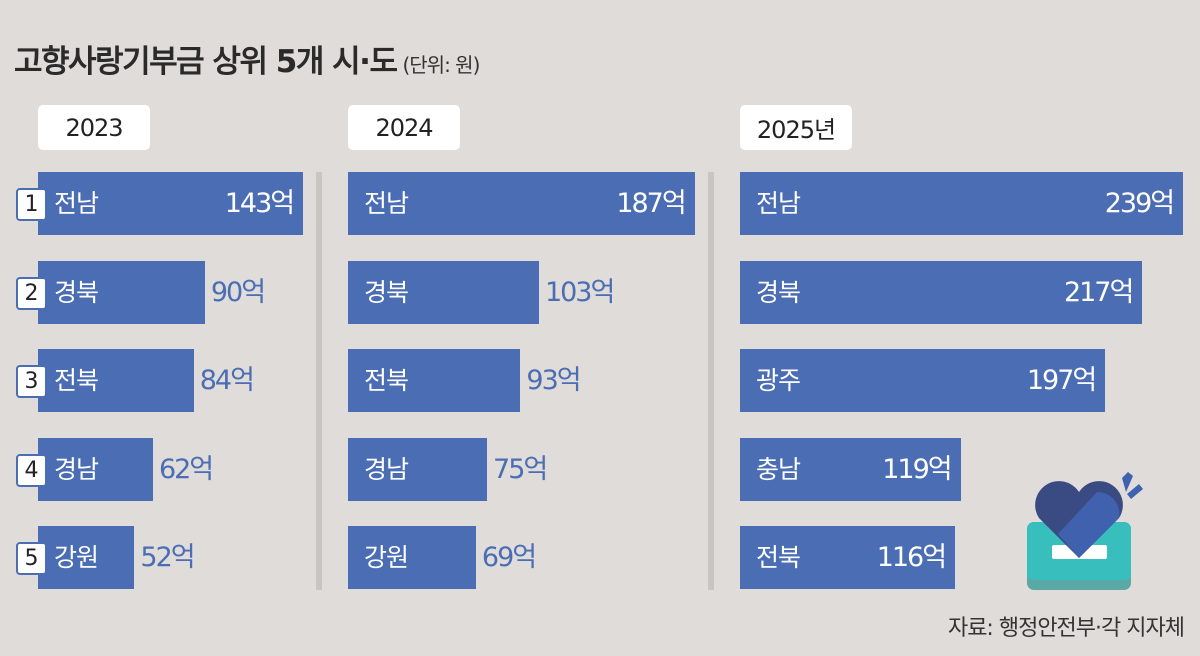 The image size is (1200, 656). What do you see at coordinates (1066, 628) in the screenshot?
I see `source-note: 자료: 행정안전부·각 지자체` at bounding box center [1066, 628].